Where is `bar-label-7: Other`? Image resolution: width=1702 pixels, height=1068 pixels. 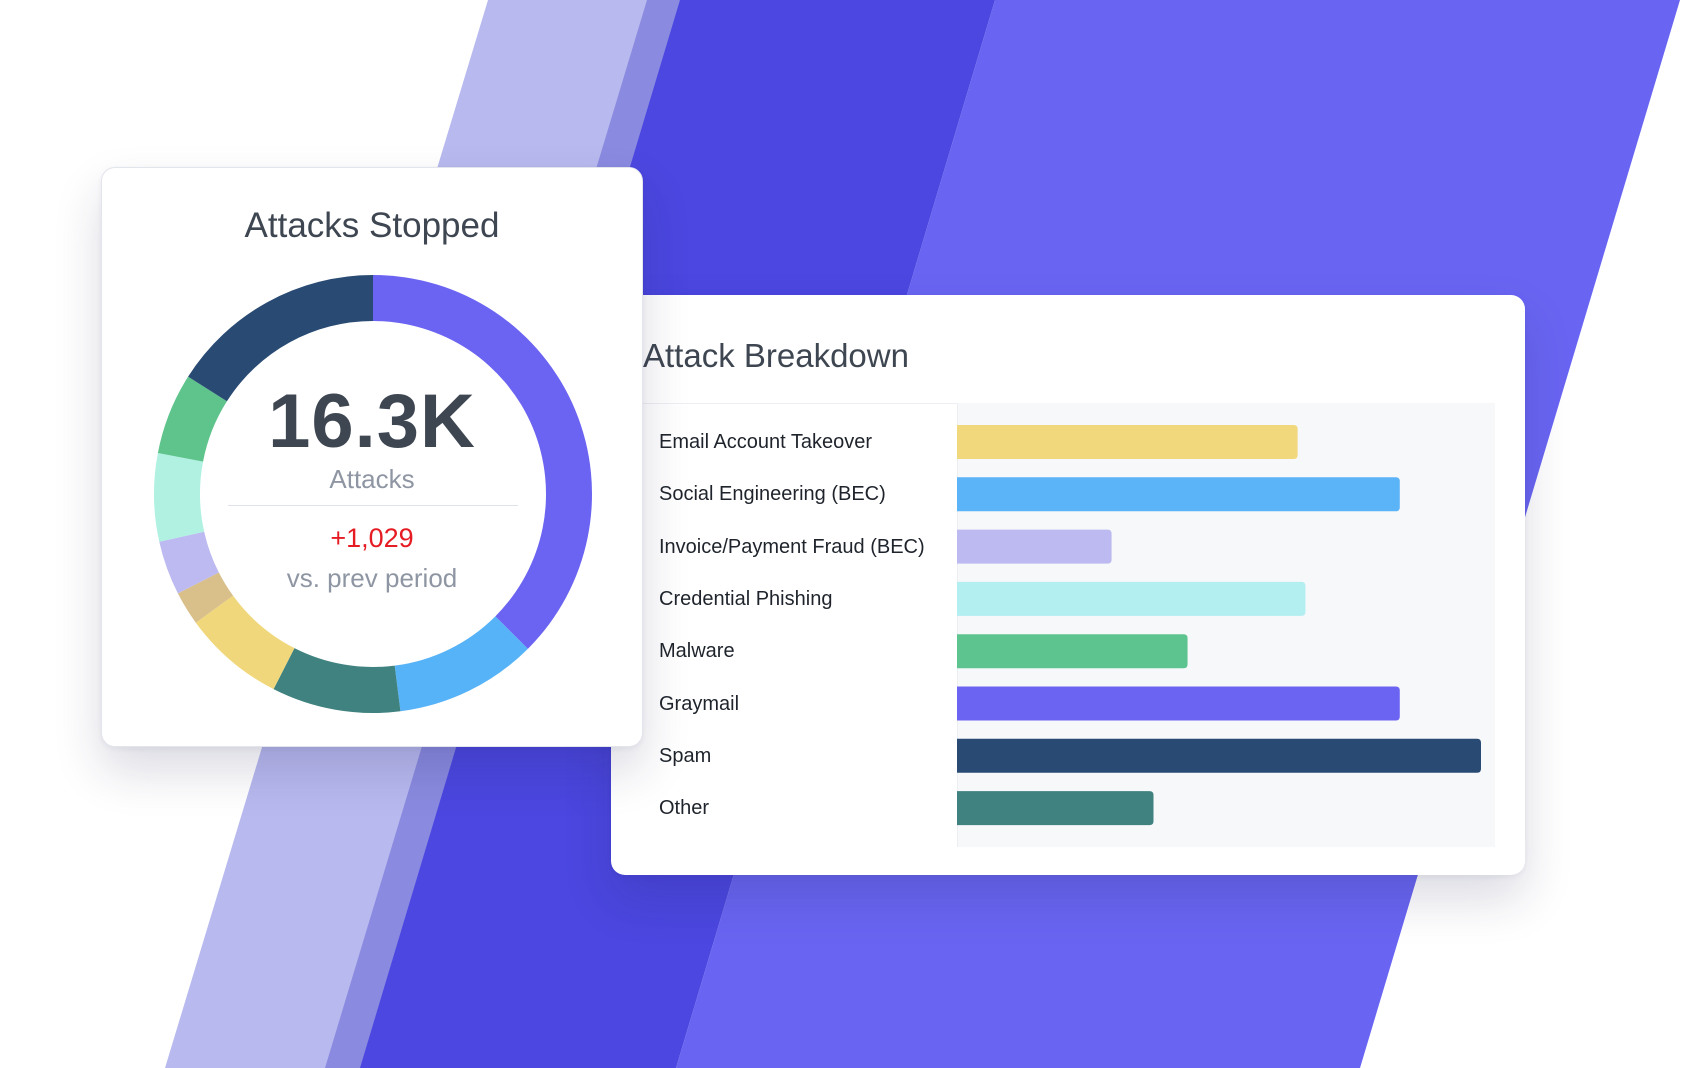
bar-label-7: Other is located at coordinates (684, 808).